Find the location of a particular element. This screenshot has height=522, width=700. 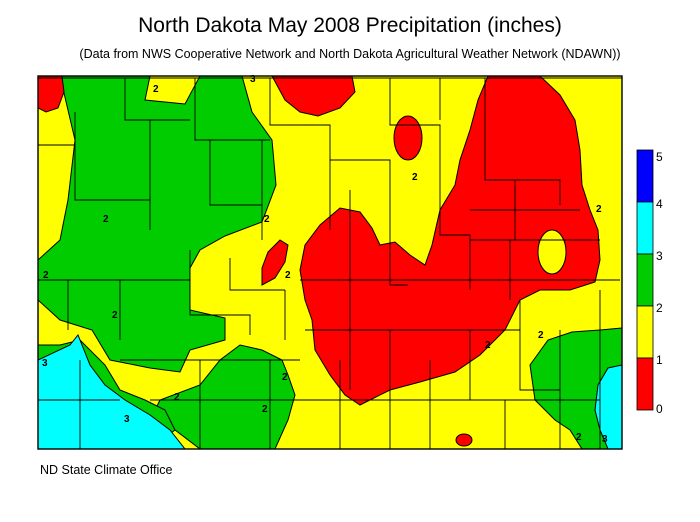

zone-1-2-island is located at coordinates (552, 252).